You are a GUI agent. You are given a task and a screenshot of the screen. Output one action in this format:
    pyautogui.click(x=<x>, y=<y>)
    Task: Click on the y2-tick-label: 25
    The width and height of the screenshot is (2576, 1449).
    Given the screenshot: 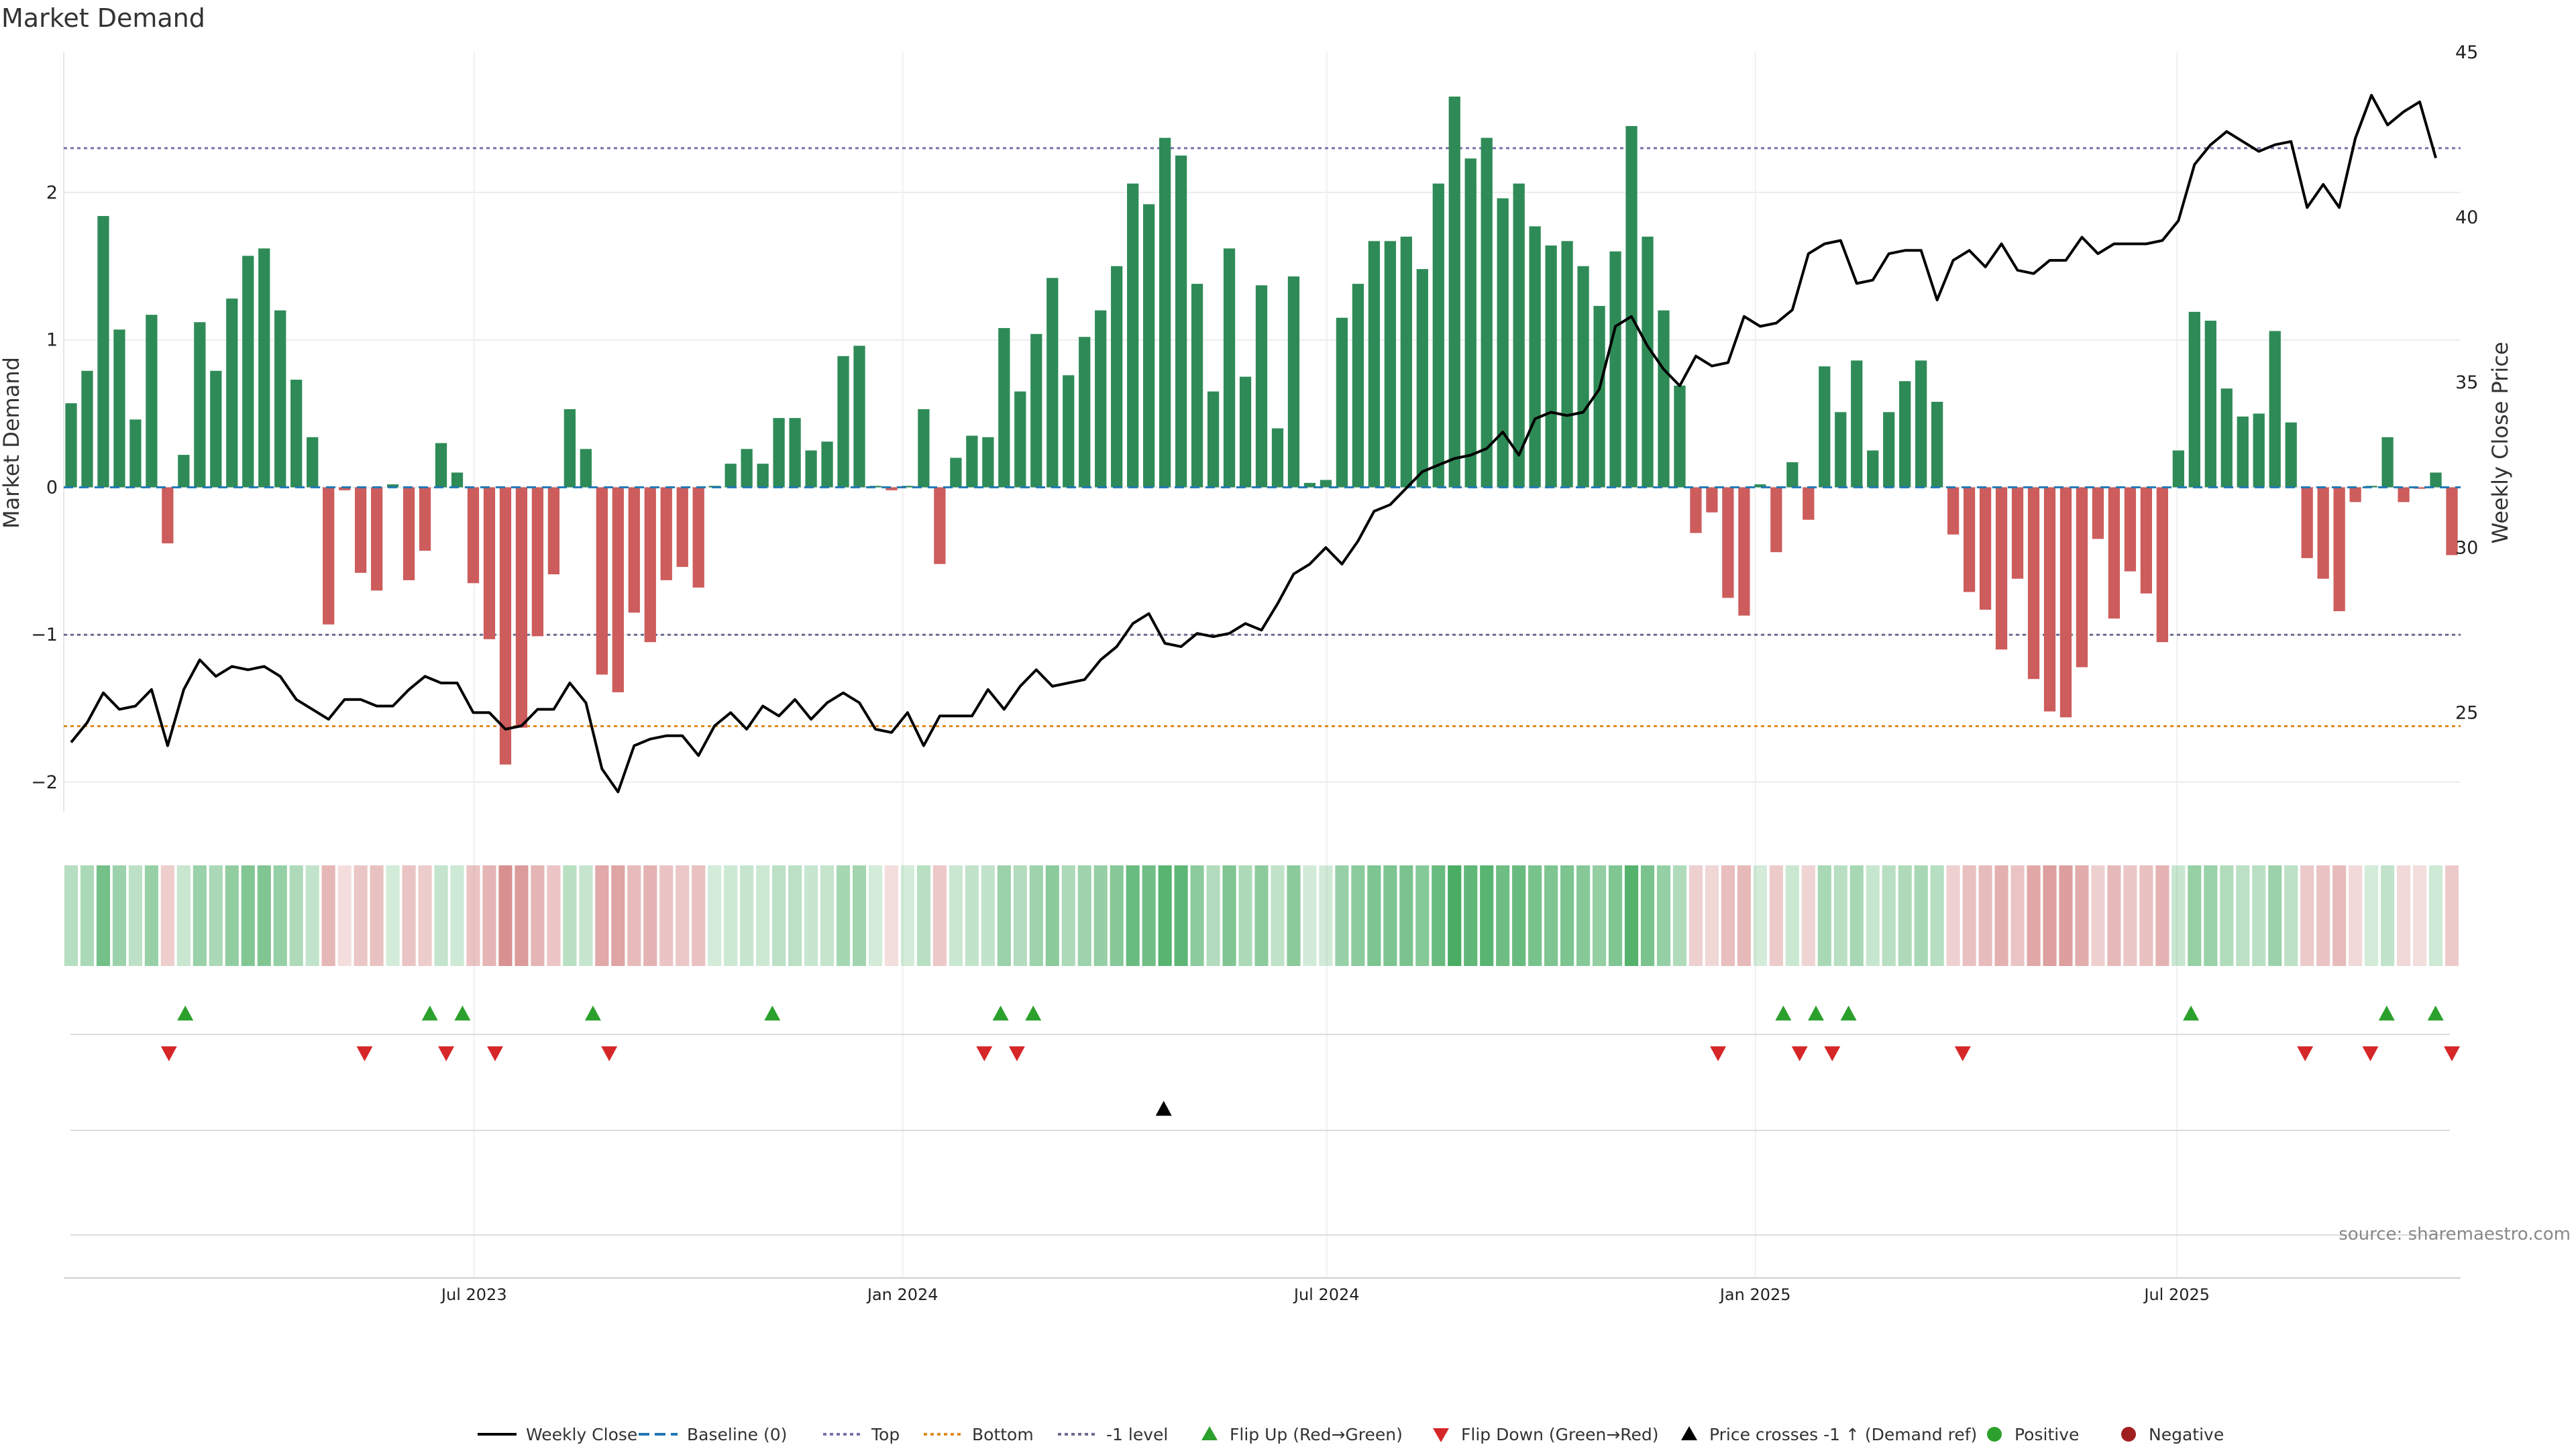 What is the action you would take?
    pyautogui.click(x=2466, y=712)
    